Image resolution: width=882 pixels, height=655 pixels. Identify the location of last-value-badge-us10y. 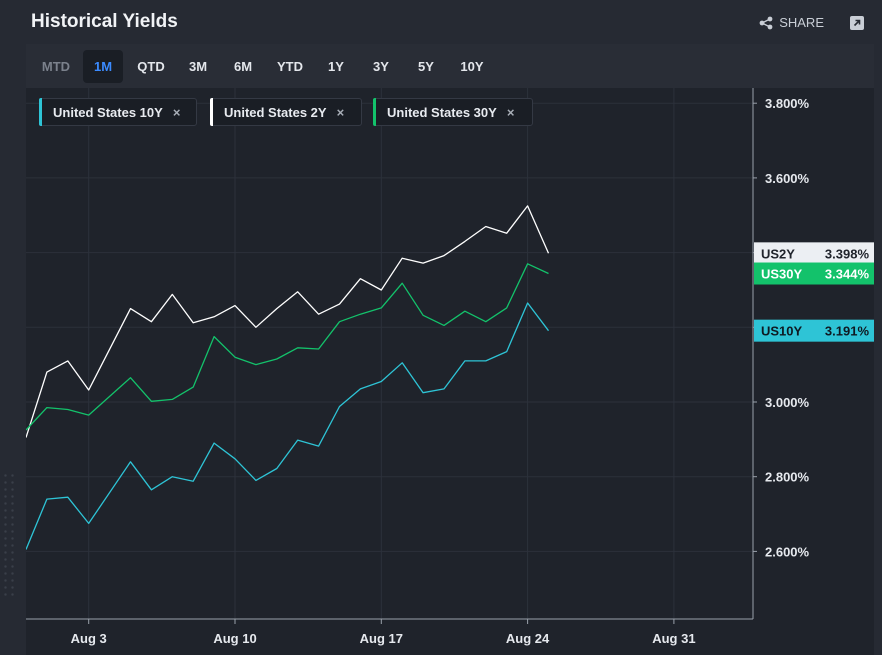
(814, 330).